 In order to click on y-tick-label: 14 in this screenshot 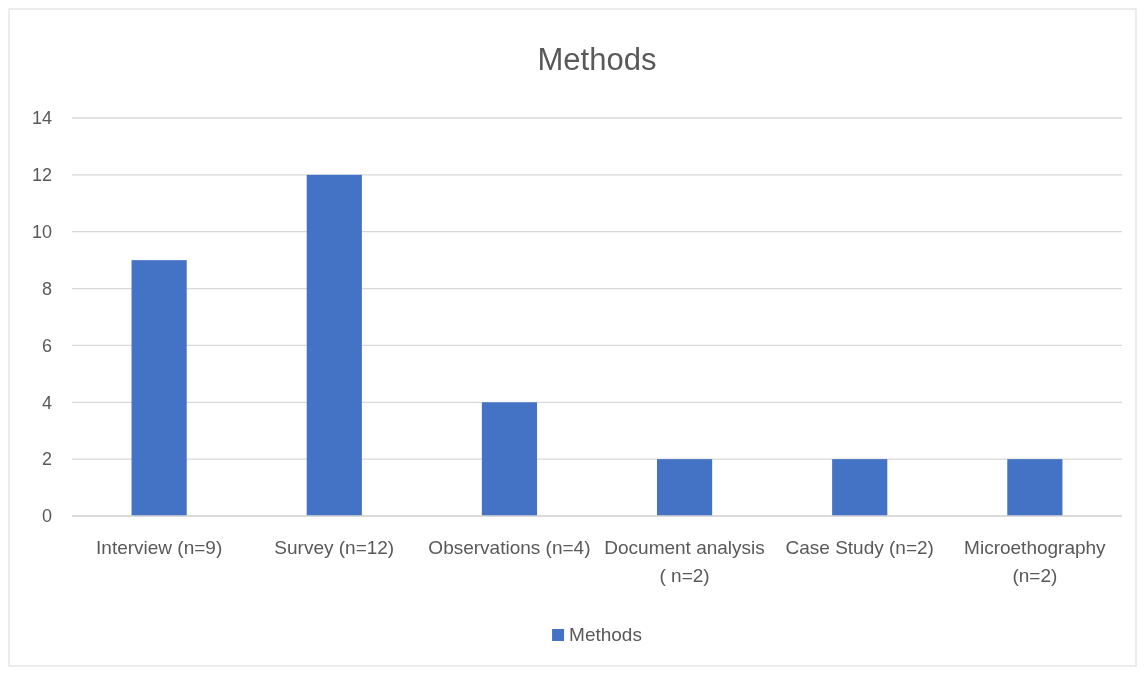, I will do `click(41, 118)`.